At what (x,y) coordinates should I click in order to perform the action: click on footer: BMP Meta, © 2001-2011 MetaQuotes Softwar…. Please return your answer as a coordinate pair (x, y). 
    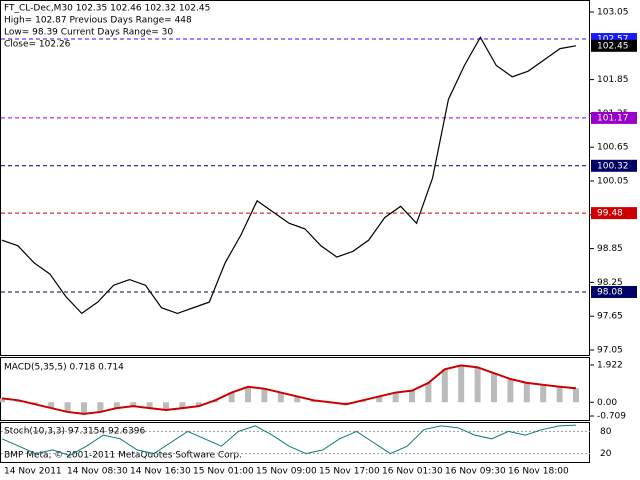
    Looking at the image, I should click on (123, 456).